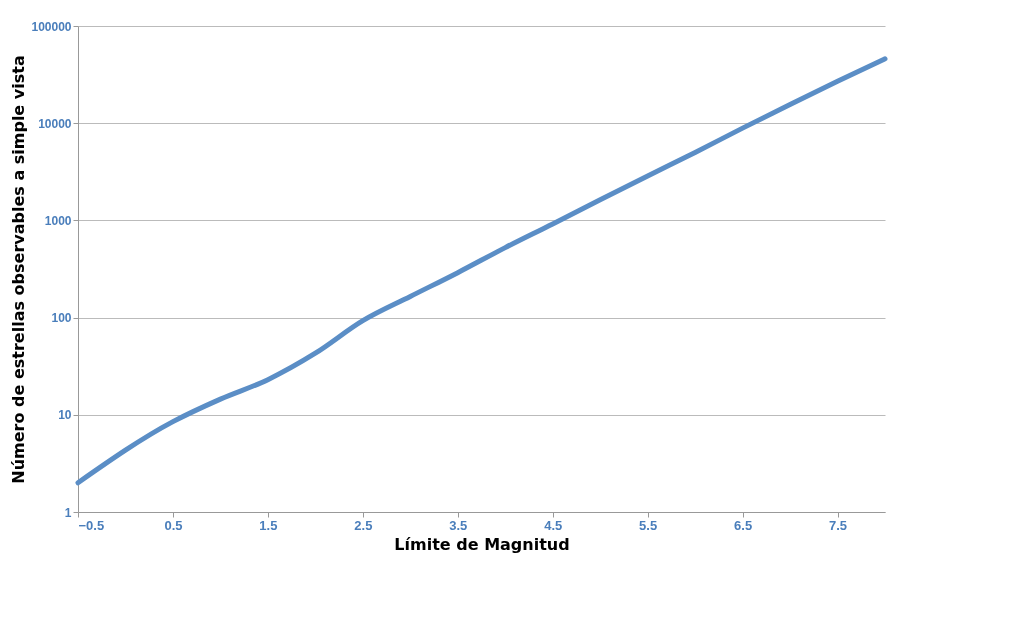 Image resolution: width=1009 pixels, height=640 pixels. I want to click on x-axis-title: Límite de Magnitud, so click(482, 544).